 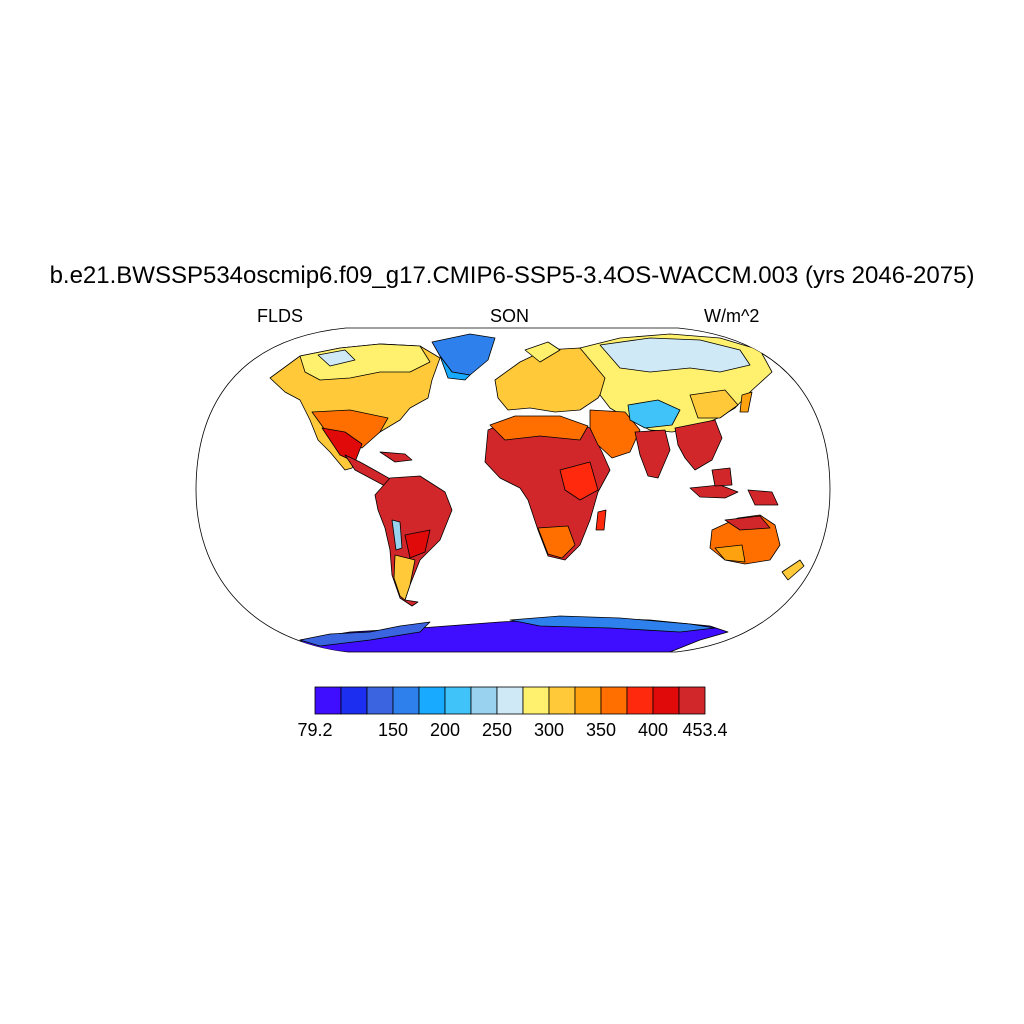 I want to click on colorbar-tick-label: 350, so click(x=601, y=730).